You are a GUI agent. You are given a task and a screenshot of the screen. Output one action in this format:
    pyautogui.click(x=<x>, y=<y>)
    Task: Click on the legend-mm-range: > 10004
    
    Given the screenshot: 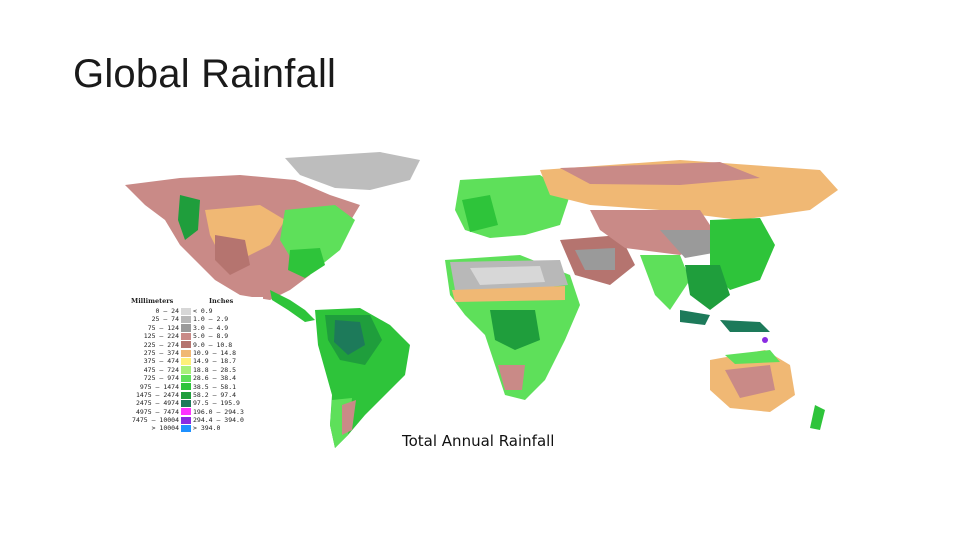 What is the action you would take?
    pyautogui.click(x=165, y=428)
    